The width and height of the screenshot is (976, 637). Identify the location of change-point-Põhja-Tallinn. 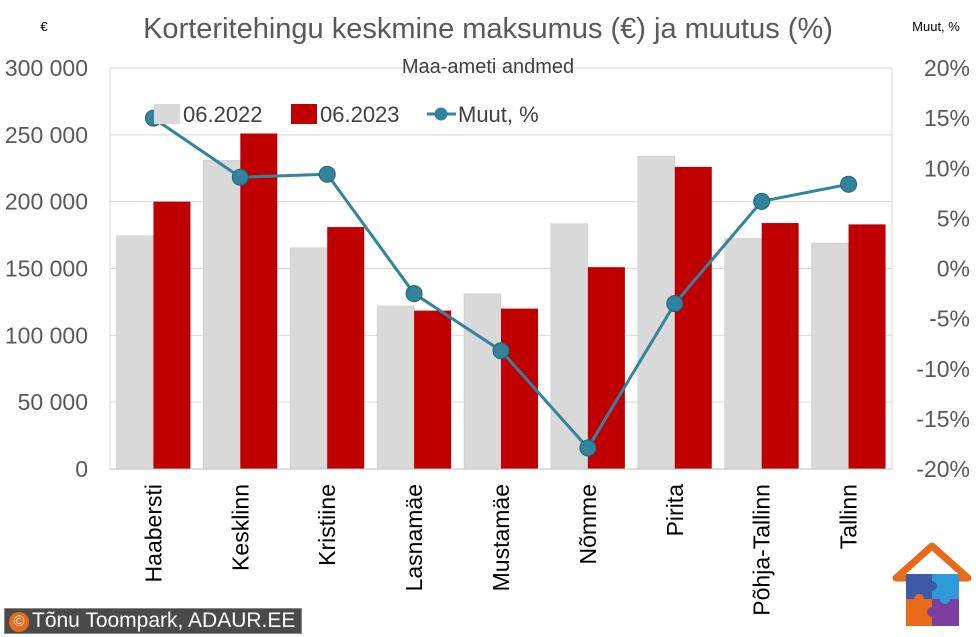
(762, 201).